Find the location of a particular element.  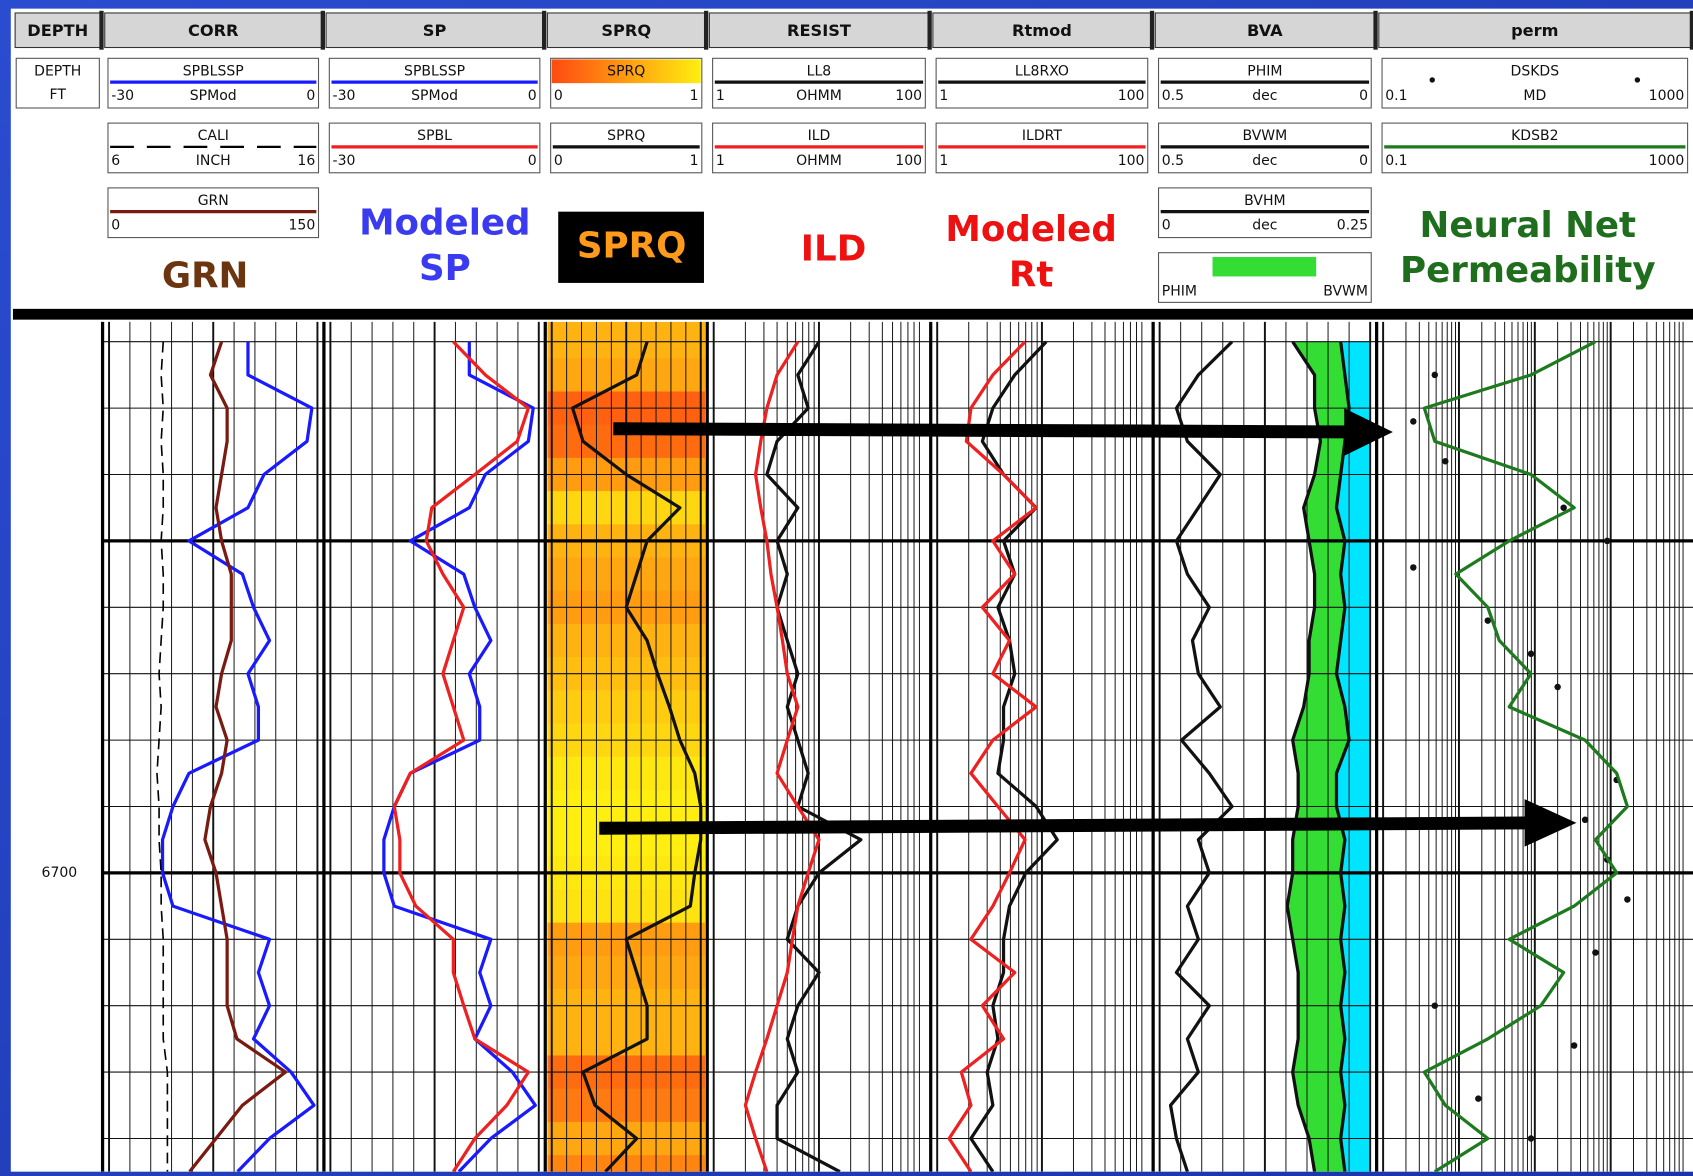

legend-unit: INCH is located at coordinates (213, 161).